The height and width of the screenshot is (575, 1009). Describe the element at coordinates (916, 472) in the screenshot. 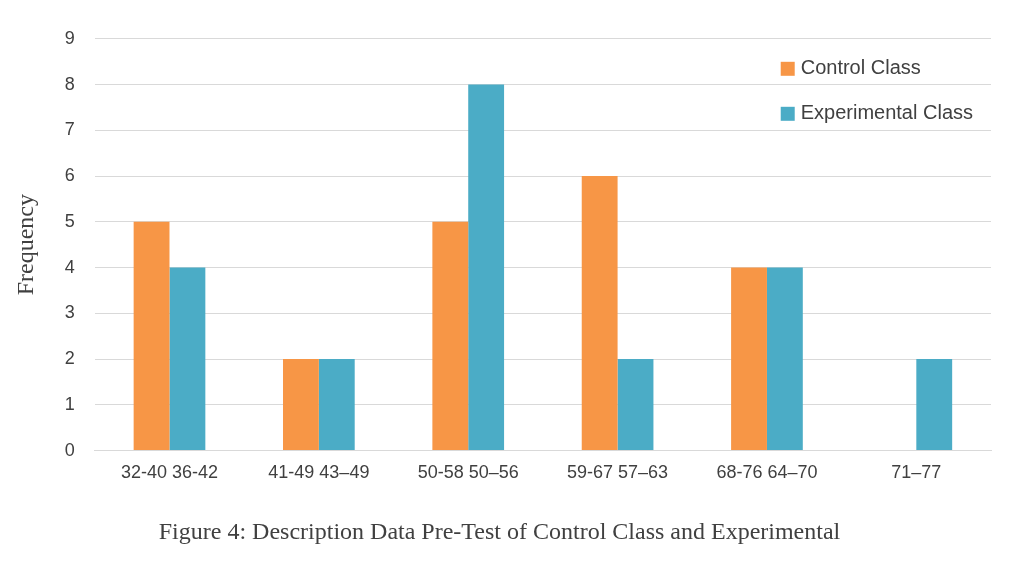

I see `x-tick-label: 71–77` at that location.